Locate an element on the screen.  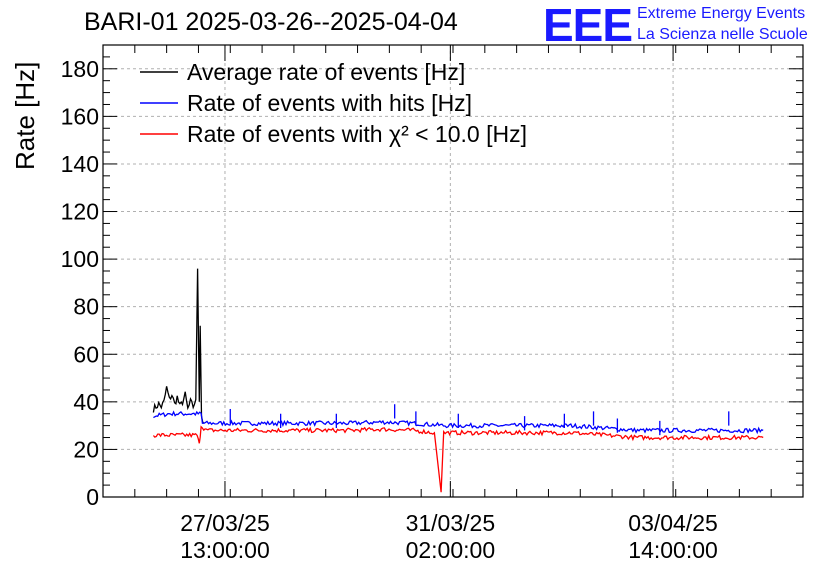
x-tick-label-time: 13:00:00 is located at coordinates (225, 550).